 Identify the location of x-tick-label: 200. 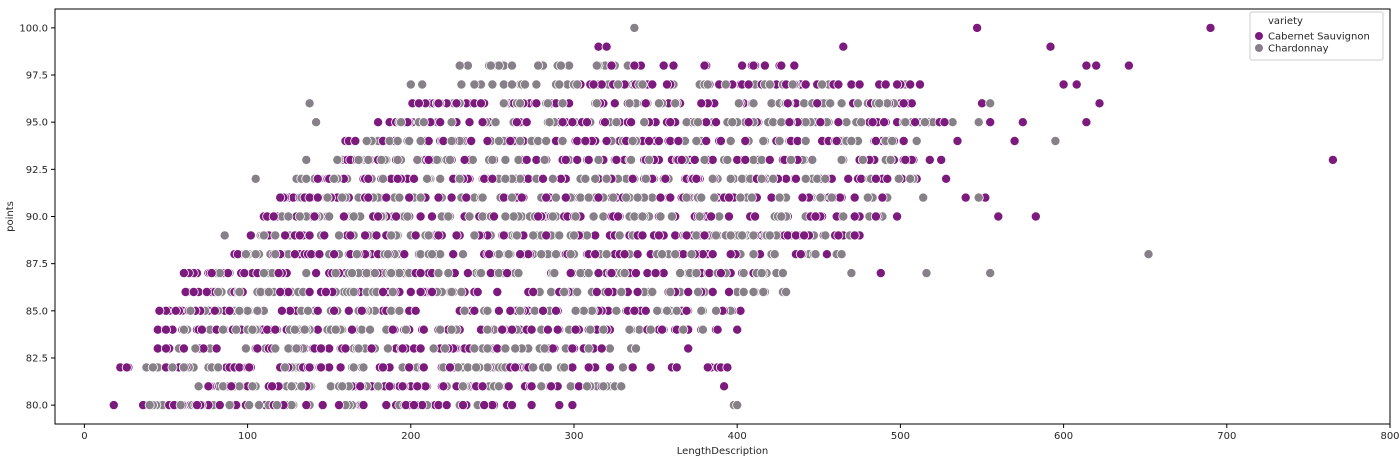
(410, 436).